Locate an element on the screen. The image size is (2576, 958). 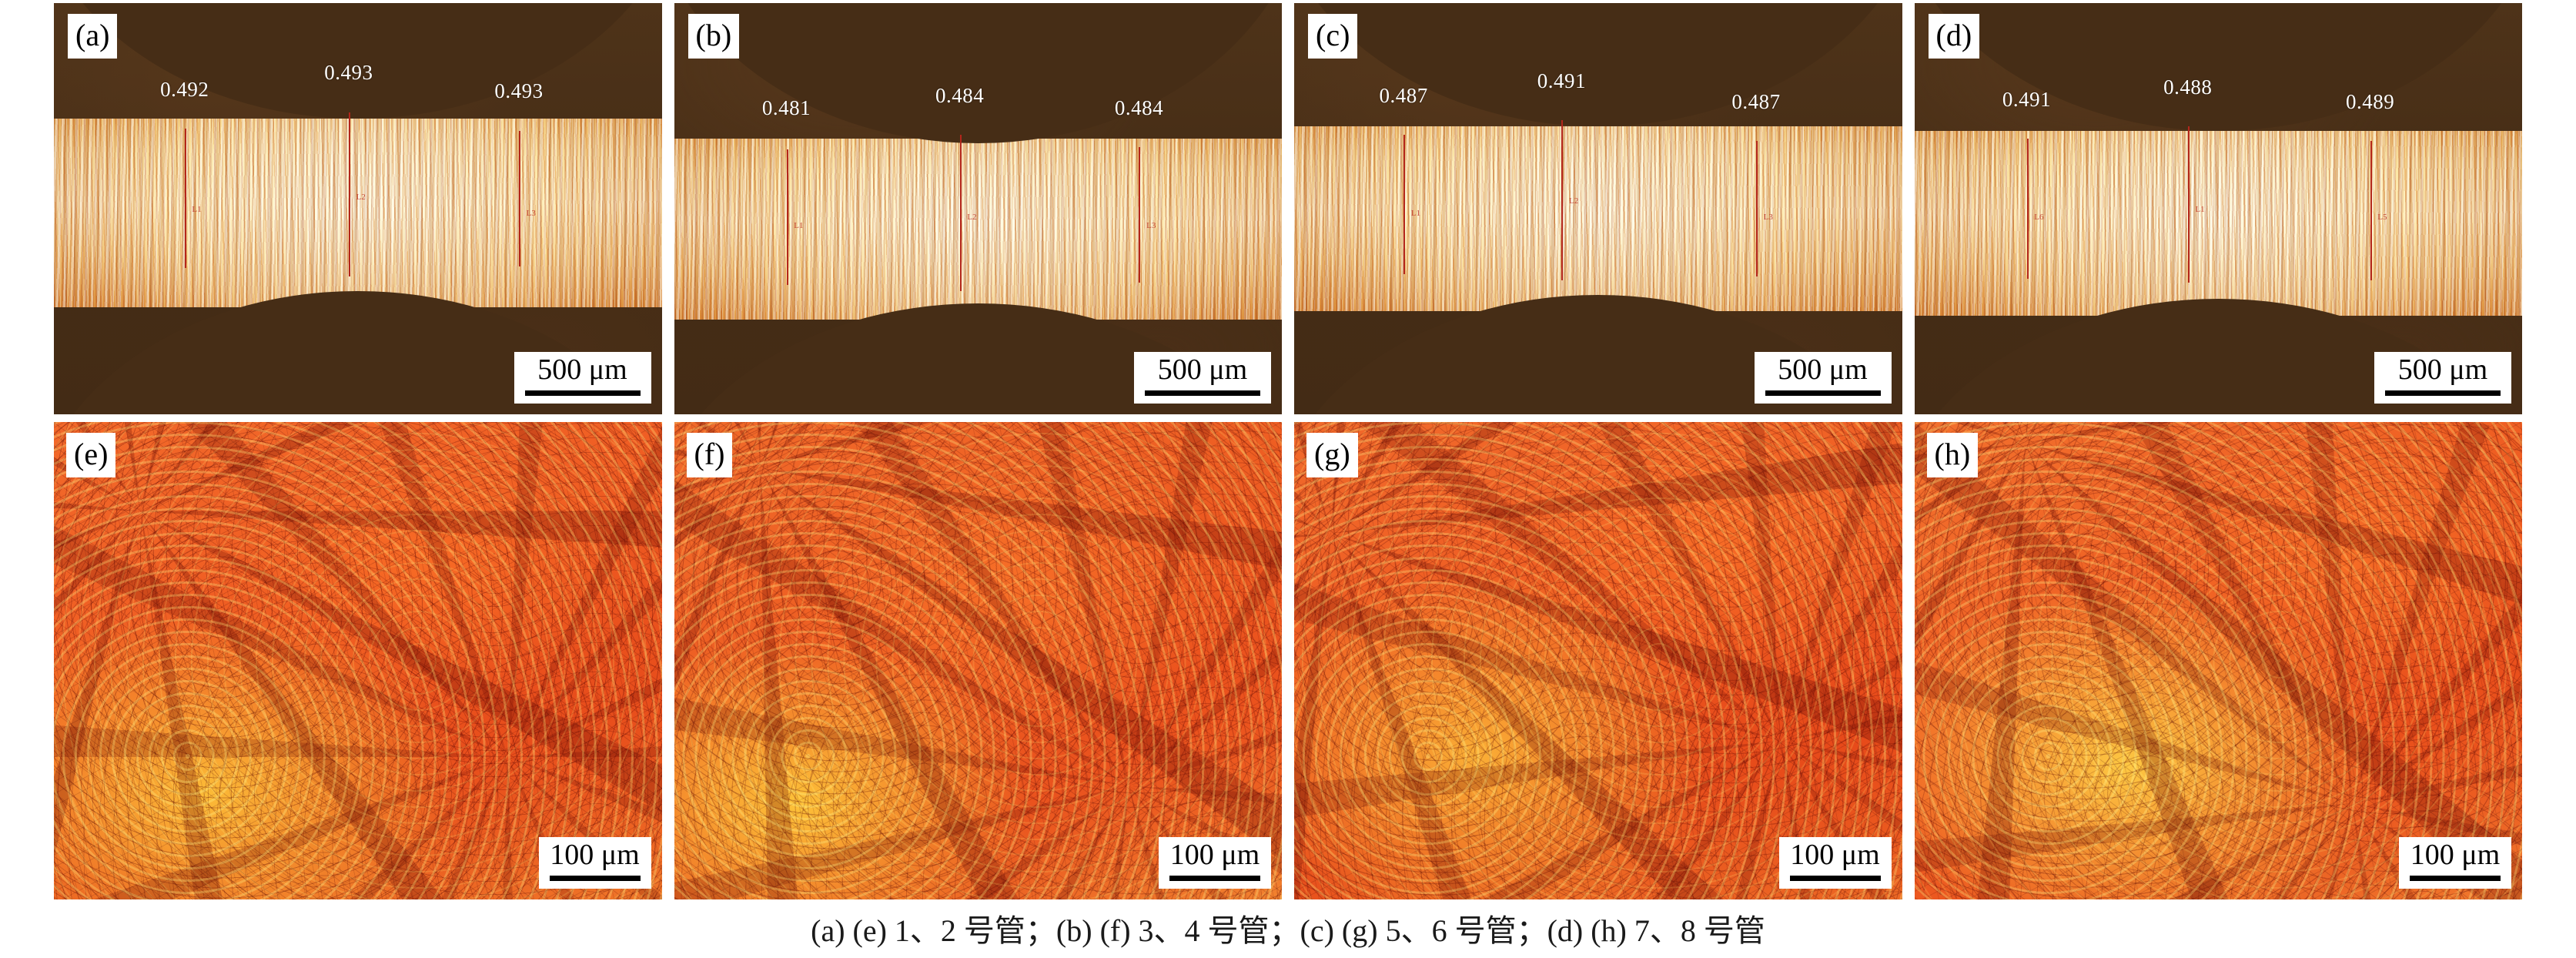
panel-d-scalebar-text: 500 μm is located at coordinates (2443, 370).